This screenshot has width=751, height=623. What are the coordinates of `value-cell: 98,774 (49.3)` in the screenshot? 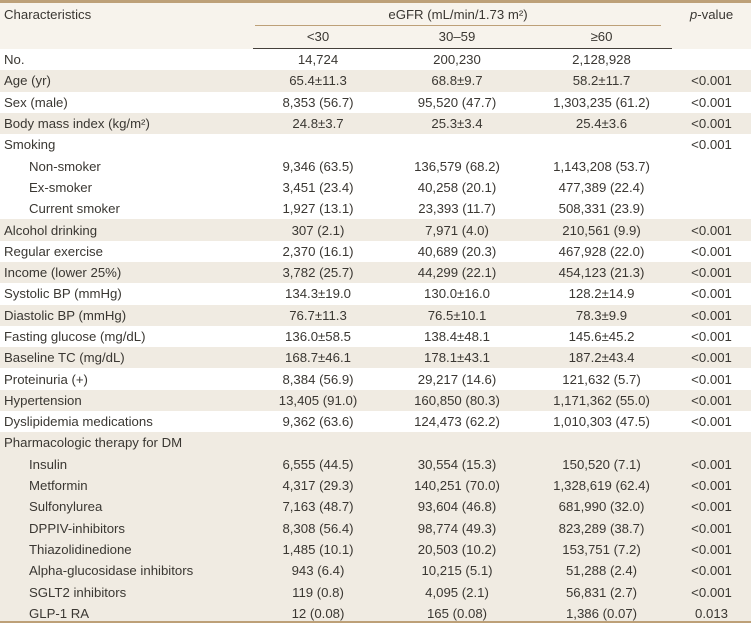 It's located at (457, 528).